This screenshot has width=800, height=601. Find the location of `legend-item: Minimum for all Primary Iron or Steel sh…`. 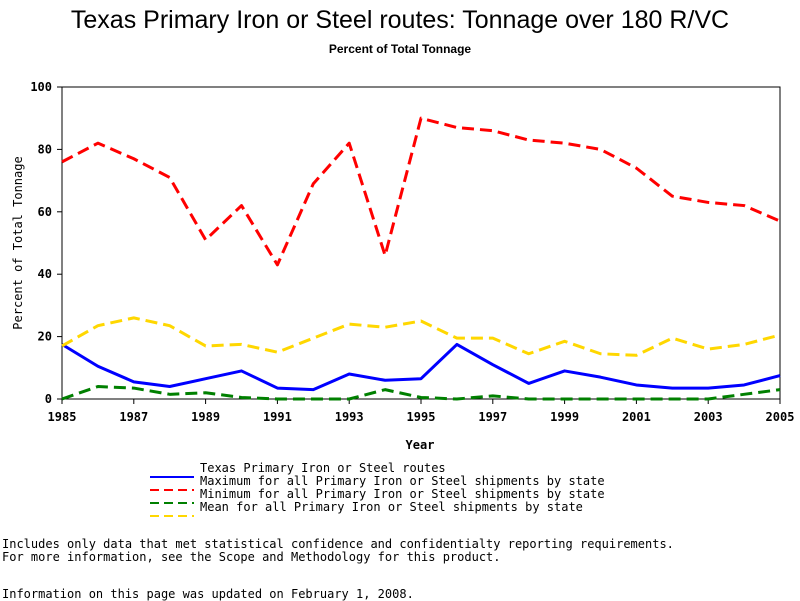

legend-item: Minimum for all Primary Iron or Steel sh… is located at coordinates (377, 495).